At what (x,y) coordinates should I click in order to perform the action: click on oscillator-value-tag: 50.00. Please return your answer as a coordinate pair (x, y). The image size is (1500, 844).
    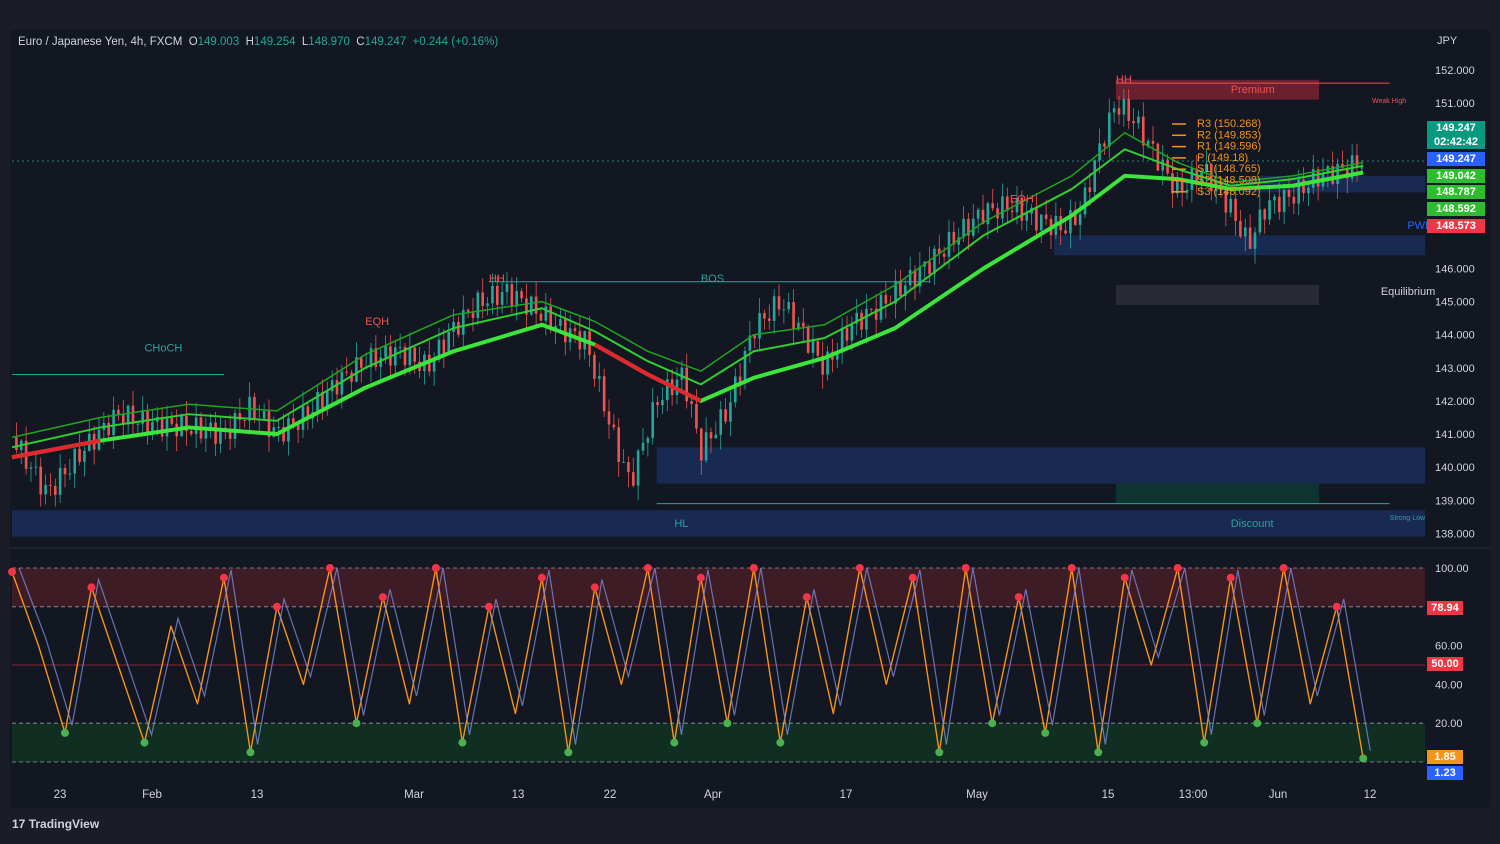
    Looking at the image, I should click on (1445, 664).